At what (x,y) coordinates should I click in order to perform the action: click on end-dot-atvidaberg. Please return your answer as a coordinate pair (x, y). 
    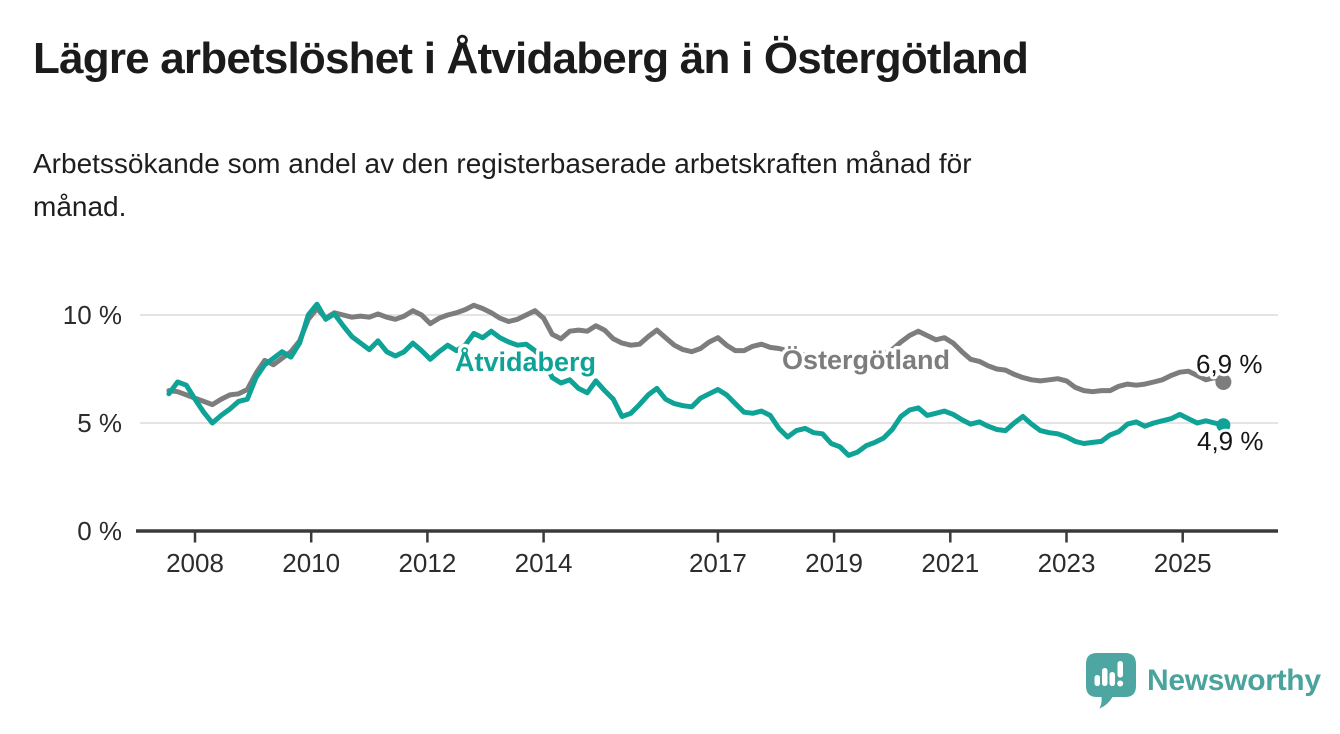
    Looking at the image, I should click on (1223, 425).